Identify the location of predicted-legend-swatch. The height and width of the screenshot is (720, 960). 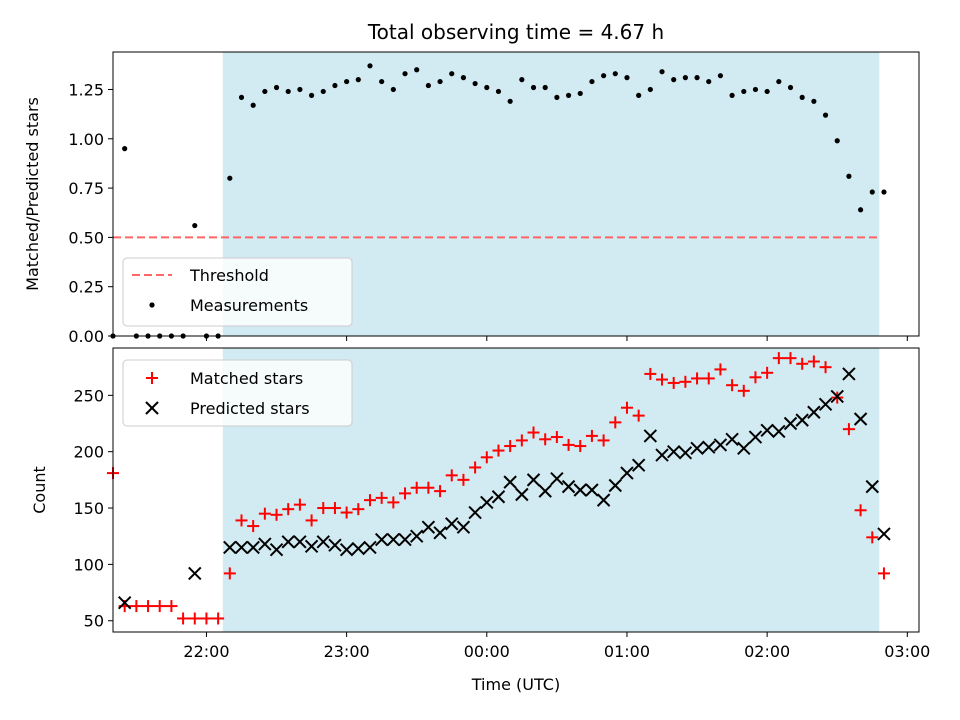
(152, 408).